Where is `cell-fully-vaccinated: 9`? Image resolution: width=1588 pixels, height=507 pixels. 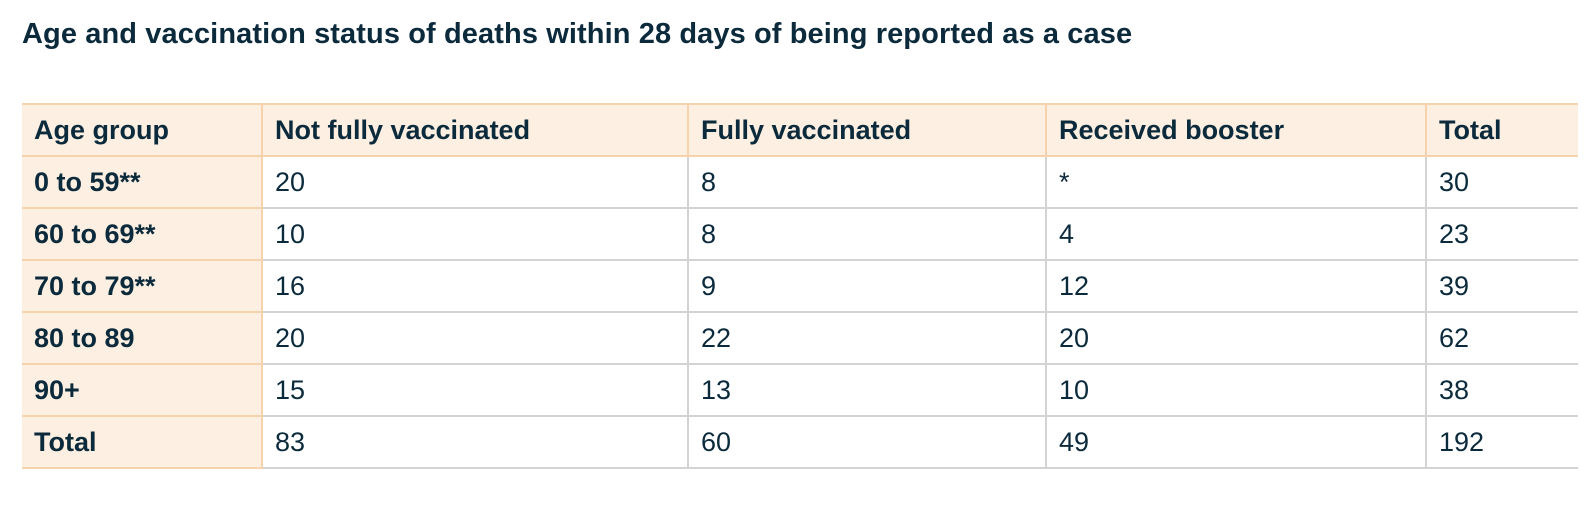
cell-fully-vaccinated: 9 is located at coordinates (867, 286).